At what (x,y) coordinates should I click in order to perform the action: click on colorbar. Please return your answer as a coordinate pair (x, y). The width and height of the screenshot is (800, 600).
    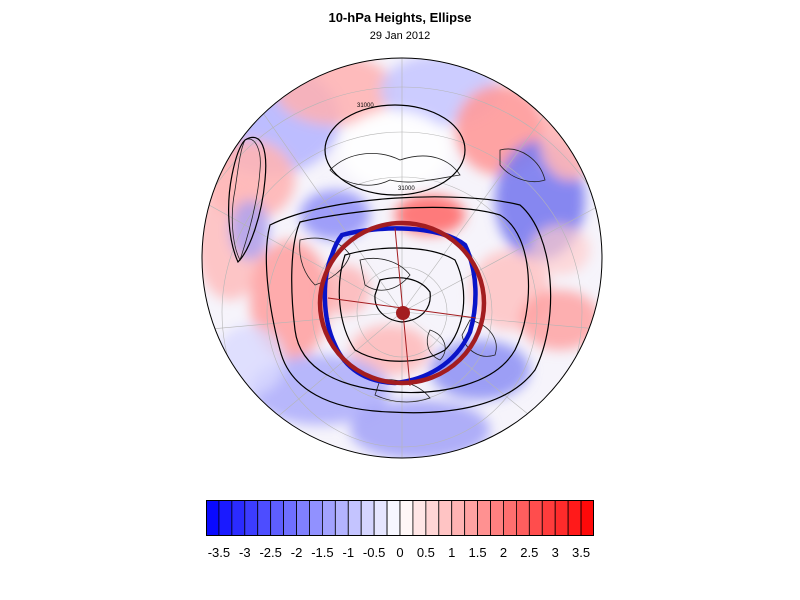
    Looking at the image, I should click on (400, 518).